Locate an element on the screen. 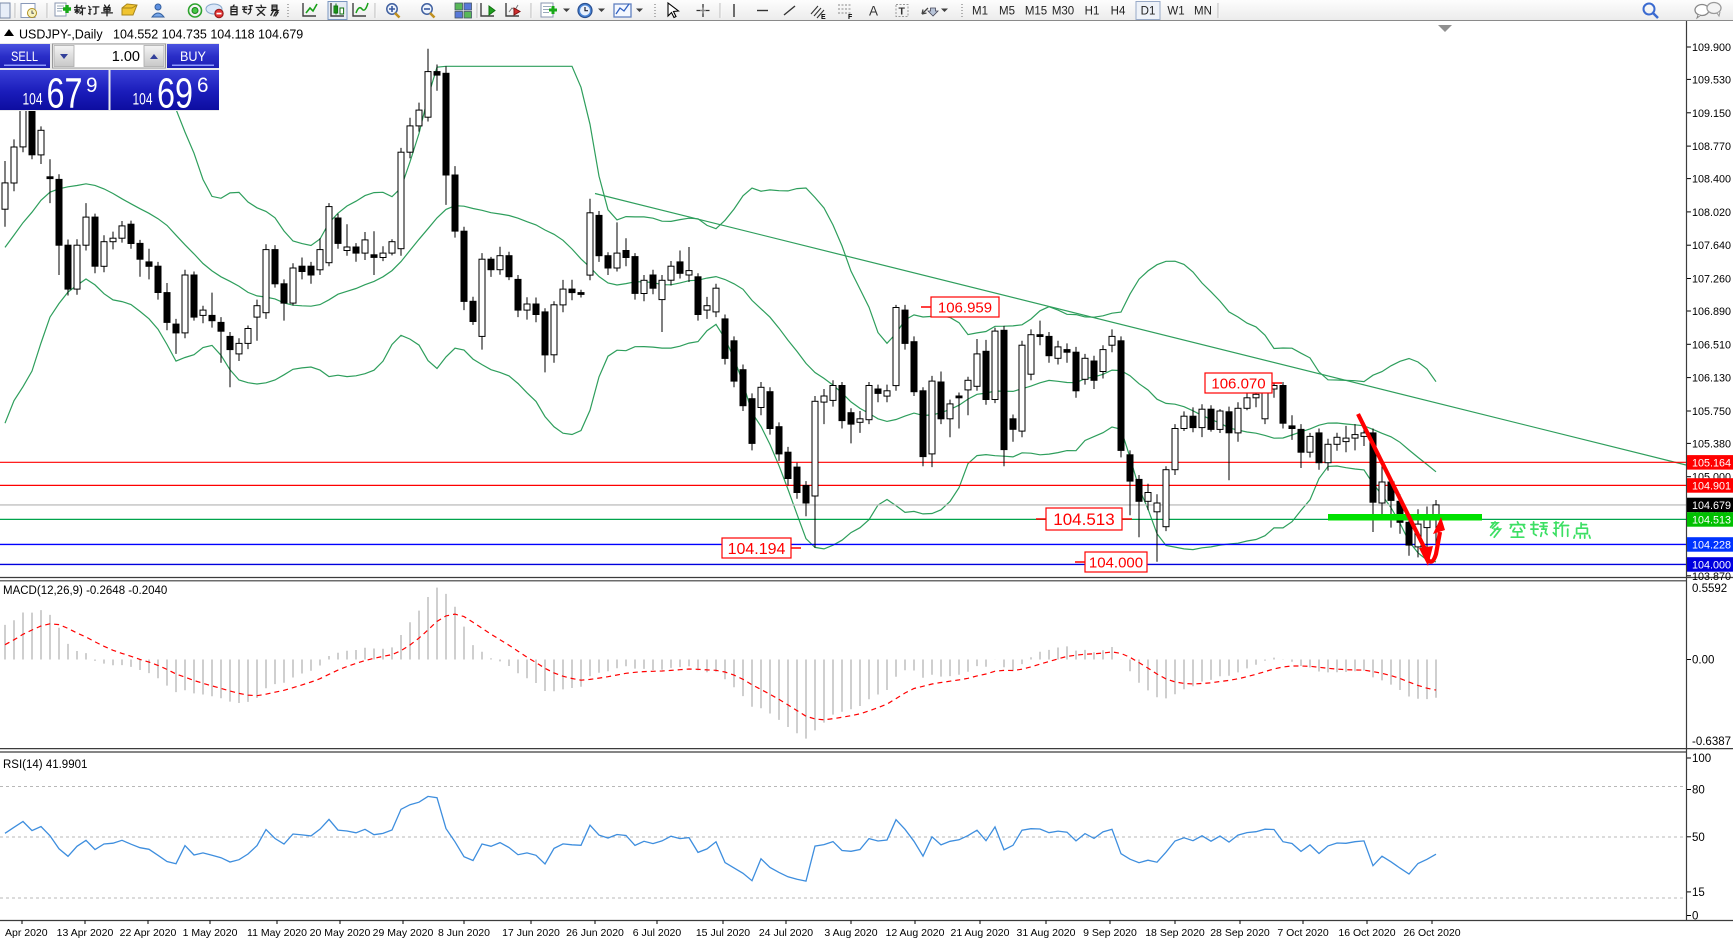 The width and height of the screenshot is (1733, 942). svg-text: A is located at coordinates (873, 11).